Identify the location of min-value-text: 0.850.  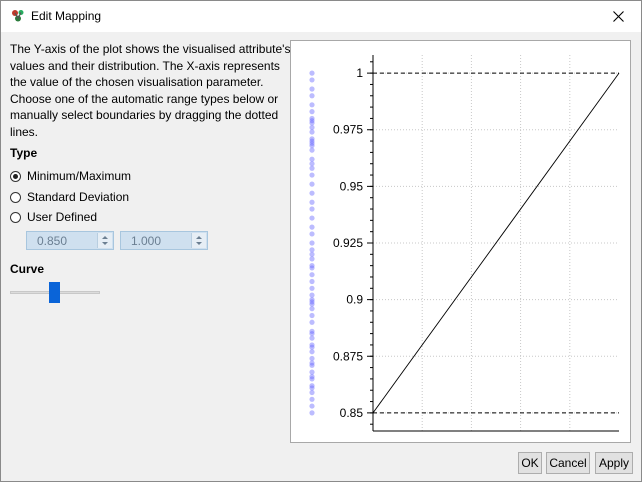
(52, 241).